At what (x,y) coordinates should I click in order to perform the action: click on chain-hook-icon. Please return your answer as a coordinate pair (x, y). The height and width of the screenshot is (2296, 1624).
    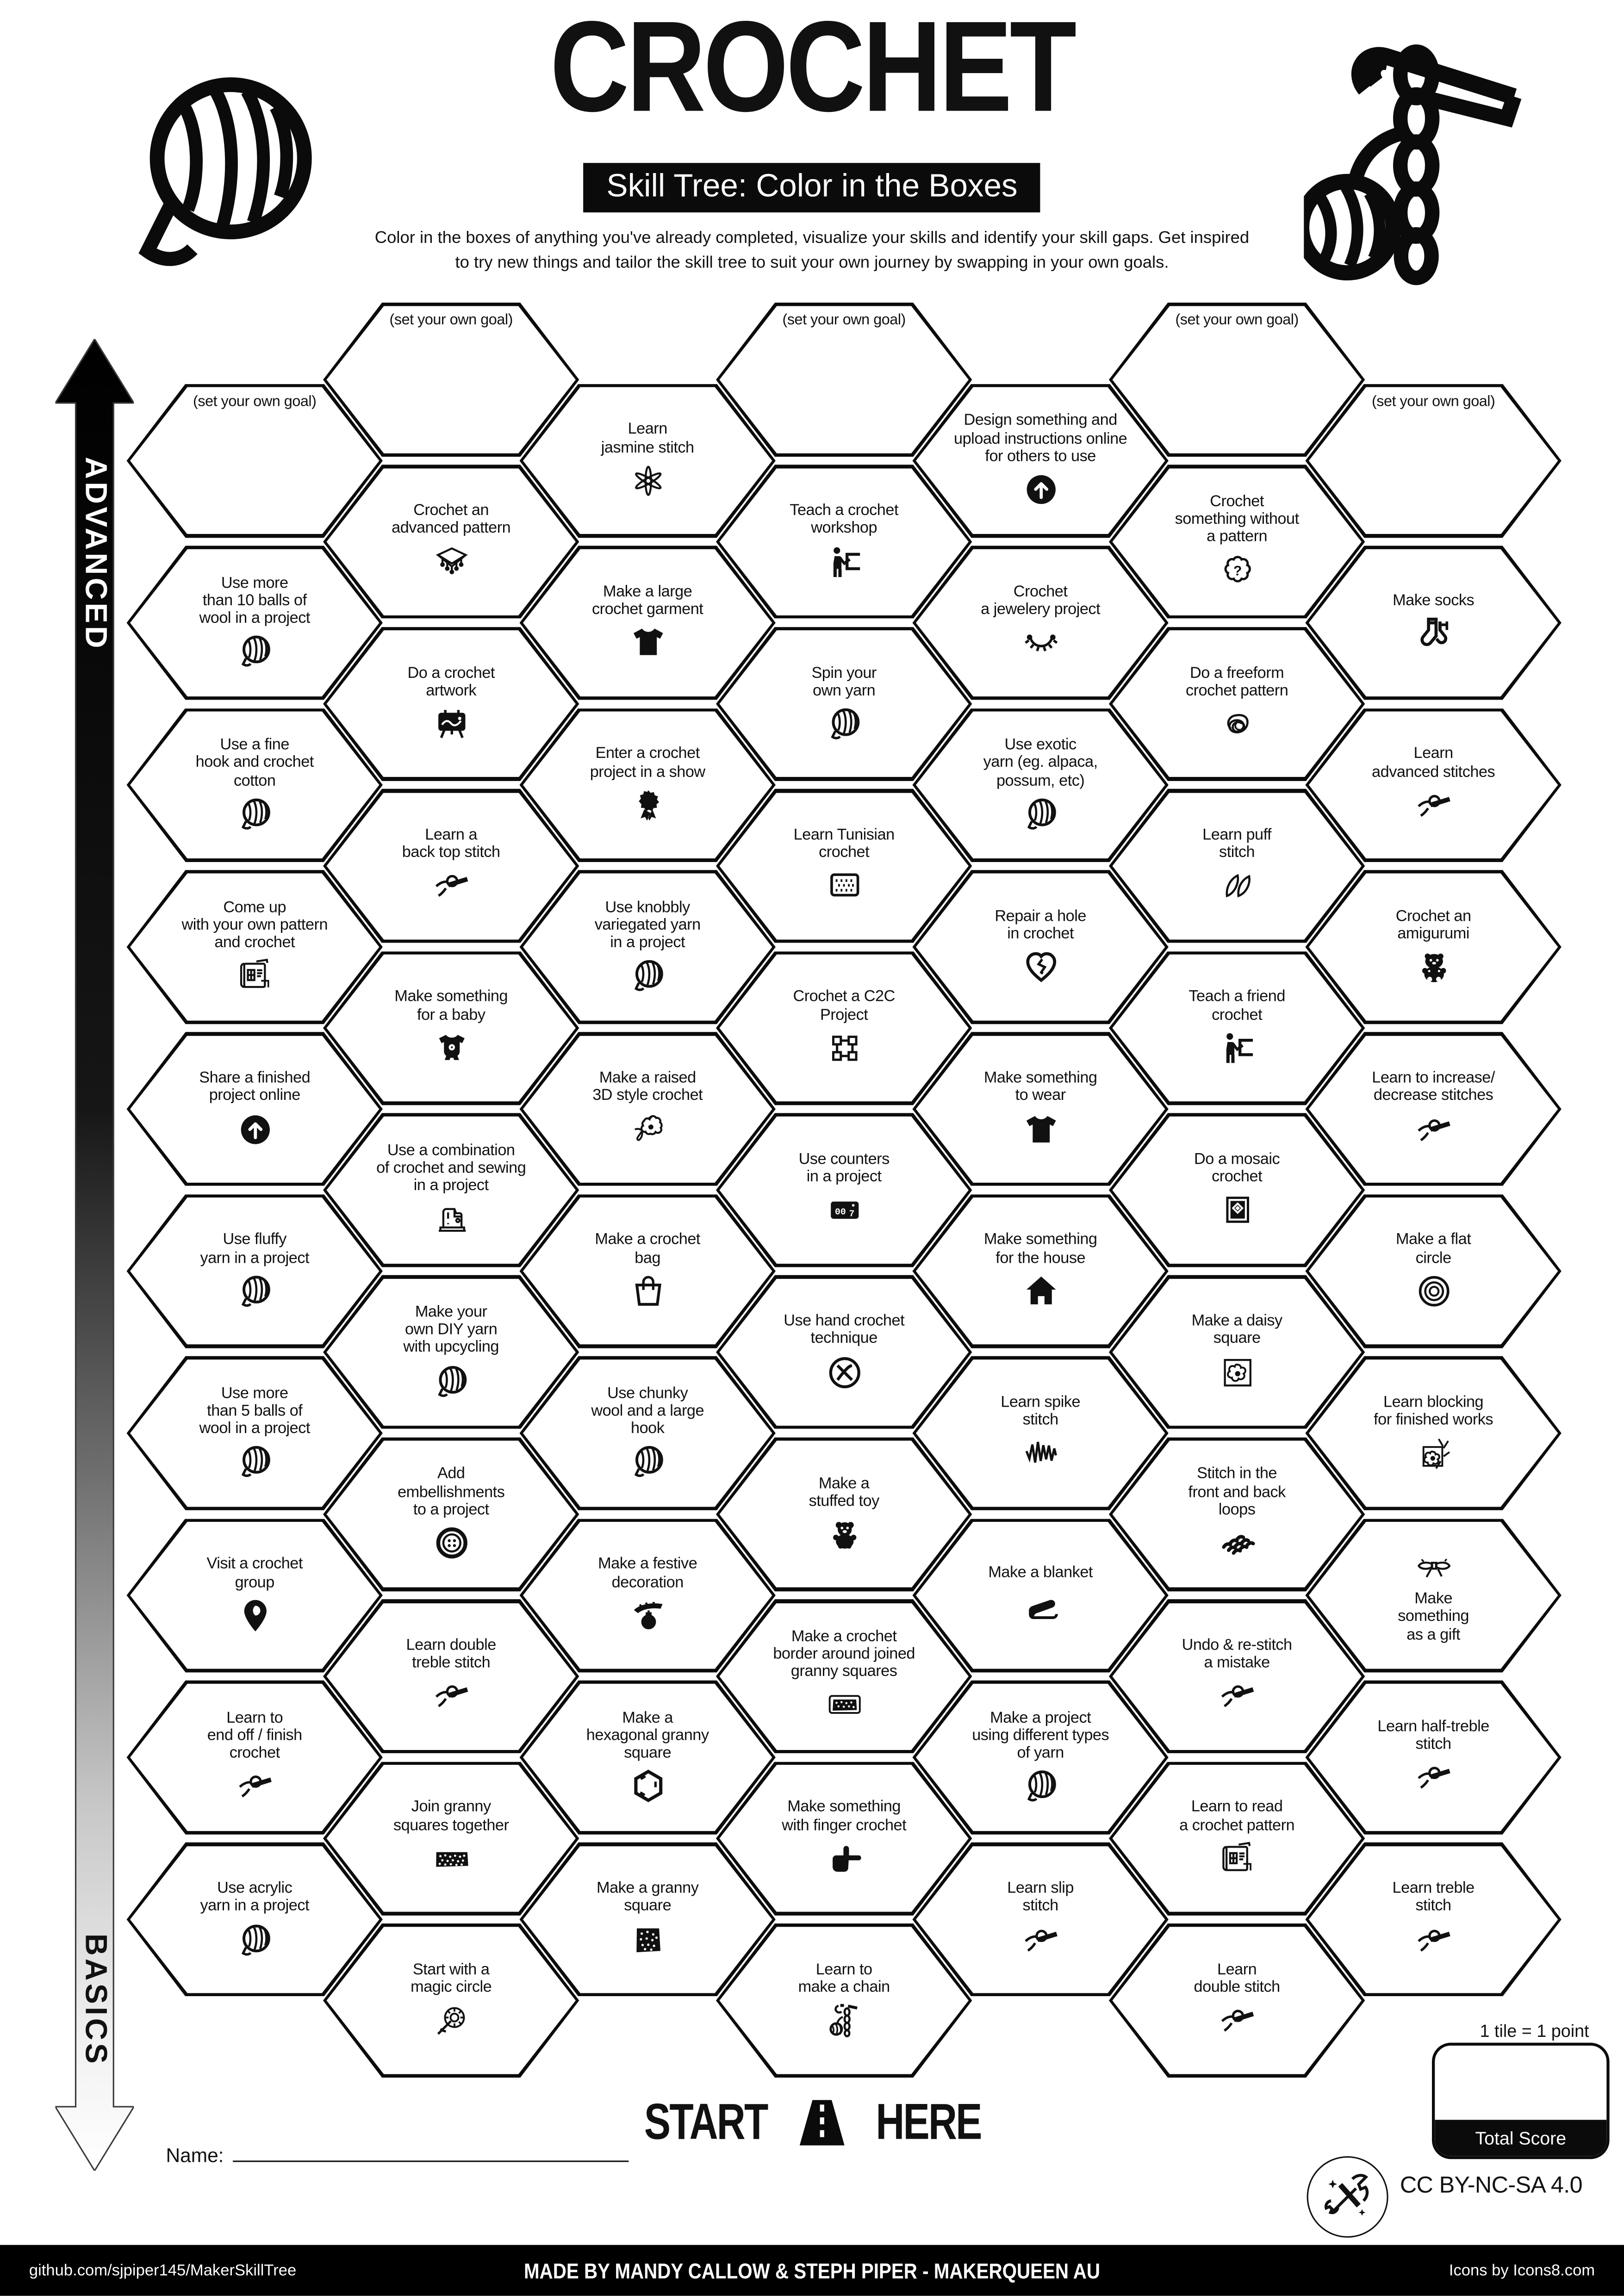
    Looking at the image, I should click on (844, 2021).